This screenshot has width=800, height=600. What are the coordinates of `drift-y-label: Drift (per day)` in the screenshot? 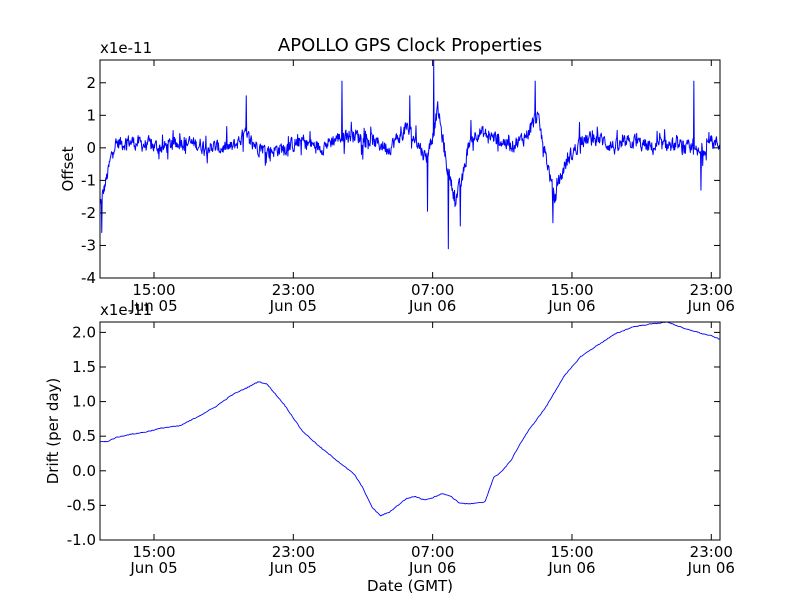 It's located at (53, 431).